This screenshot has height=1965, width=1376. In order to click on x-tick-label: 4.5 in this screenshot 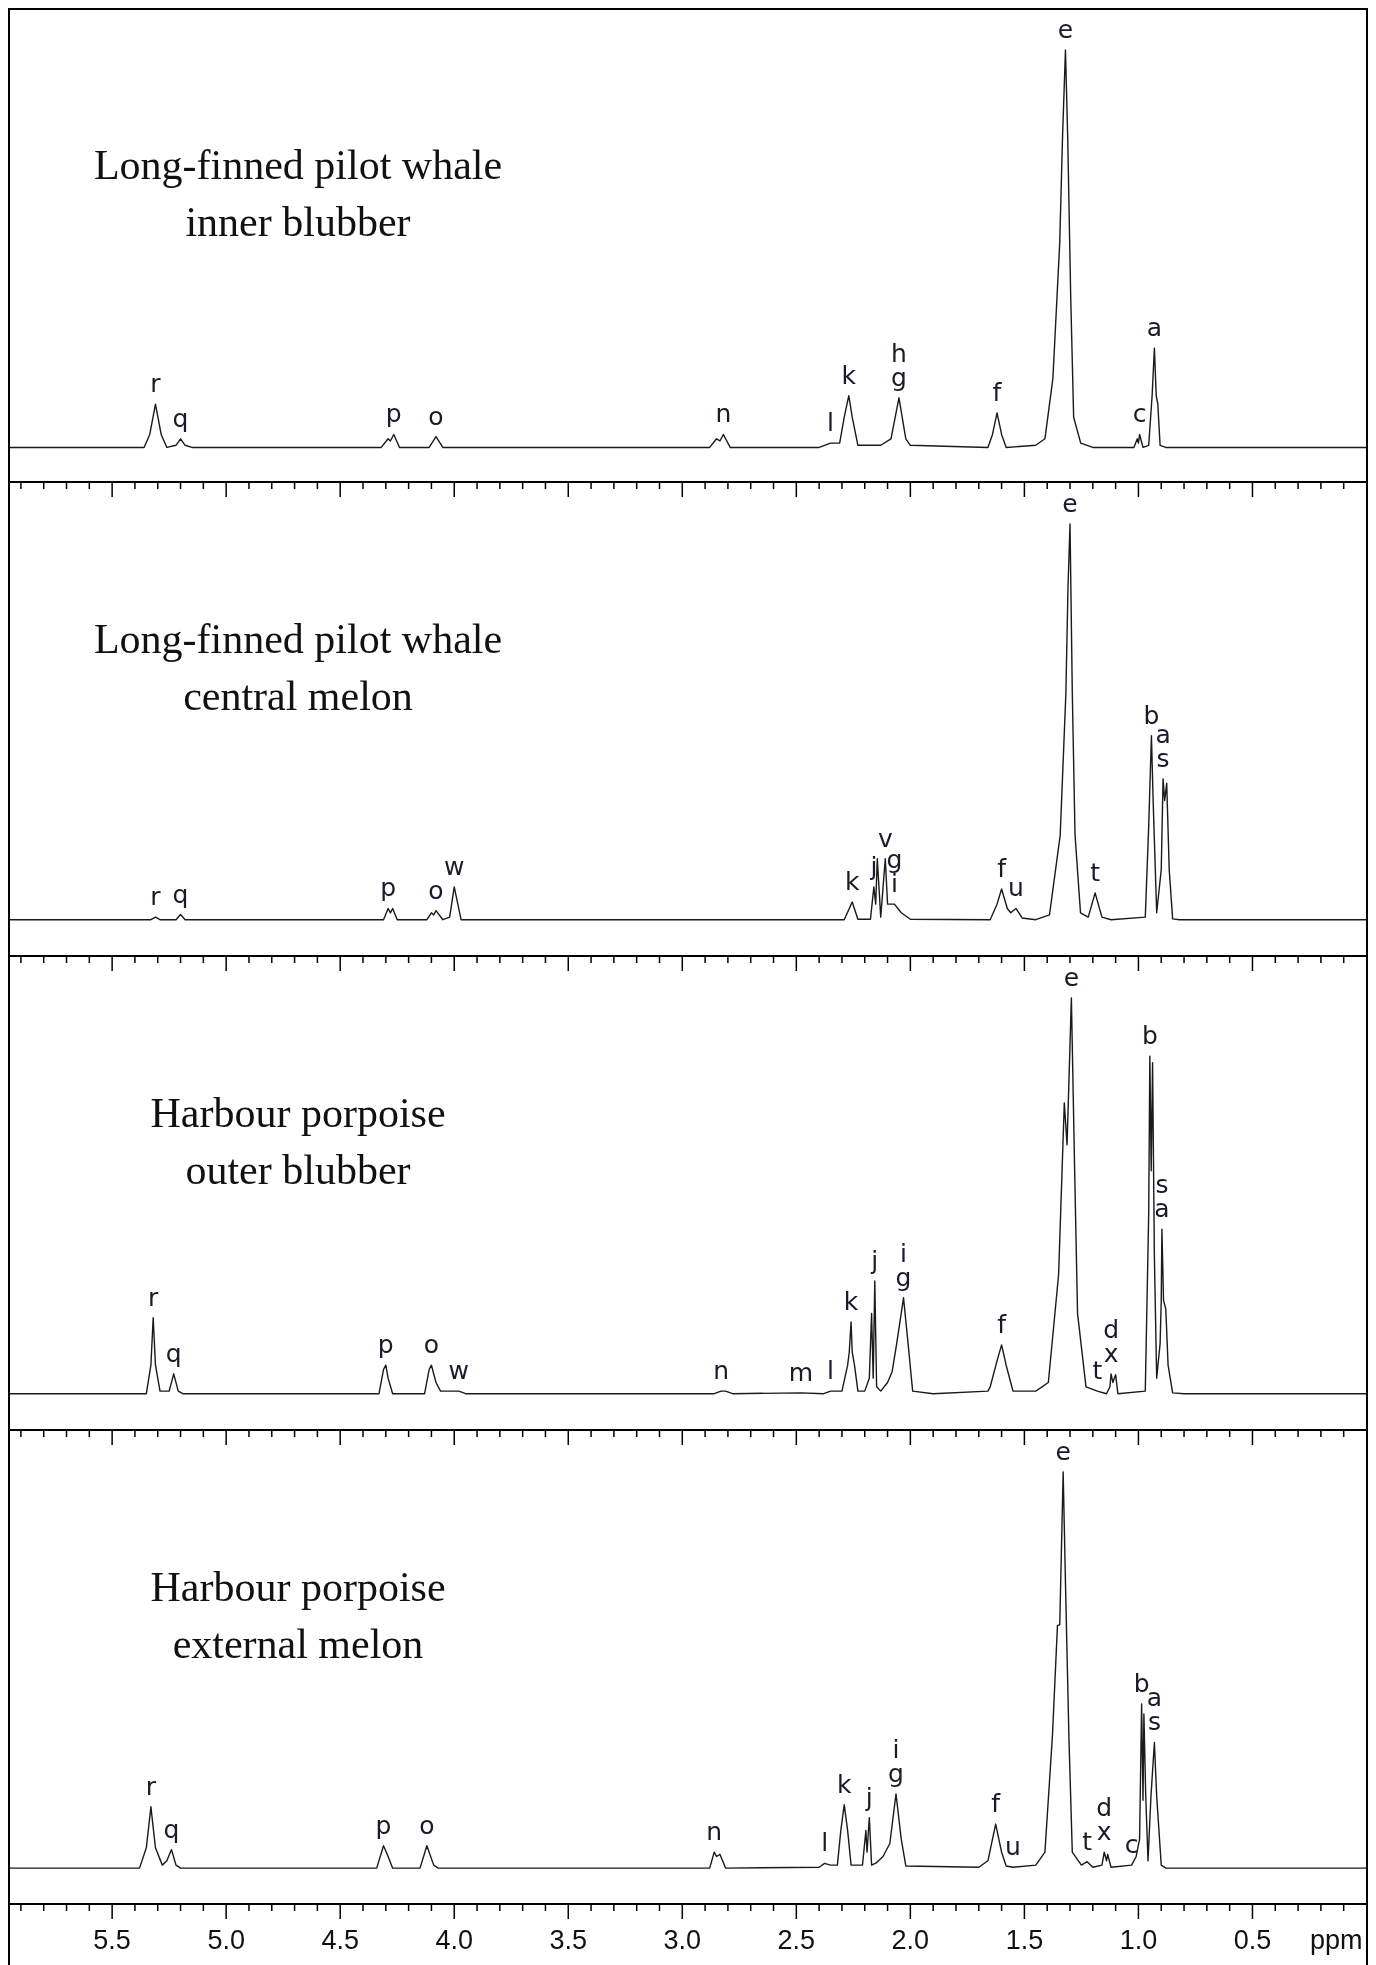, I will do `click(340, 1940)`.